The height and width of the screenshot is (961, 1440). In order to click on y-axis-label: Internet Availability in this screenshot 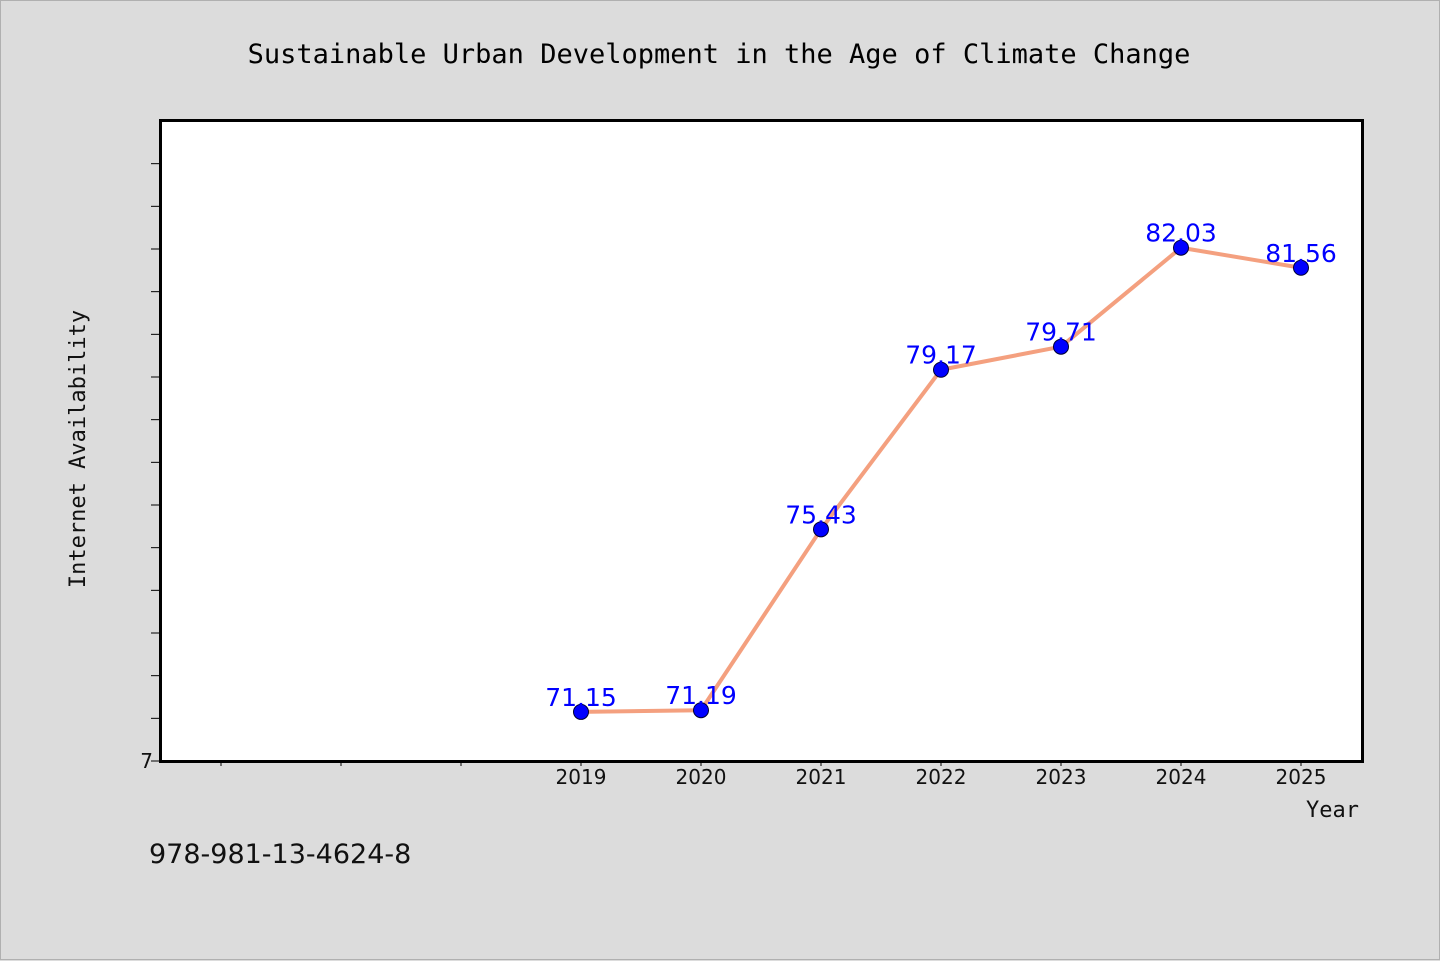, I will do `click(78, 449)`.